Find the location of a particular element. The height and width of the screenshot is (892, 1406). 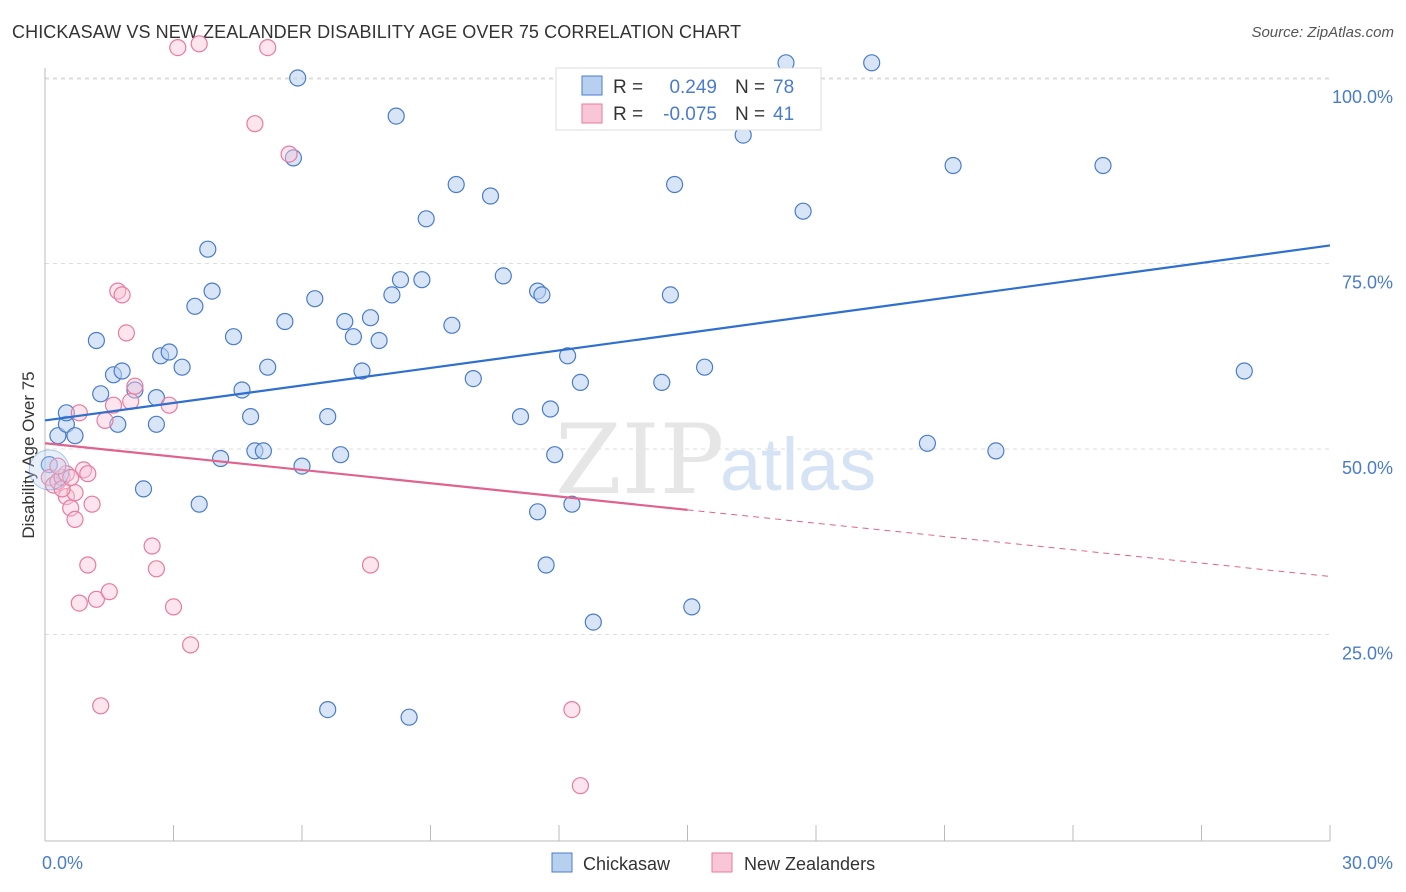

legend-n-label-2: N = is located at coordinates (750, 114).